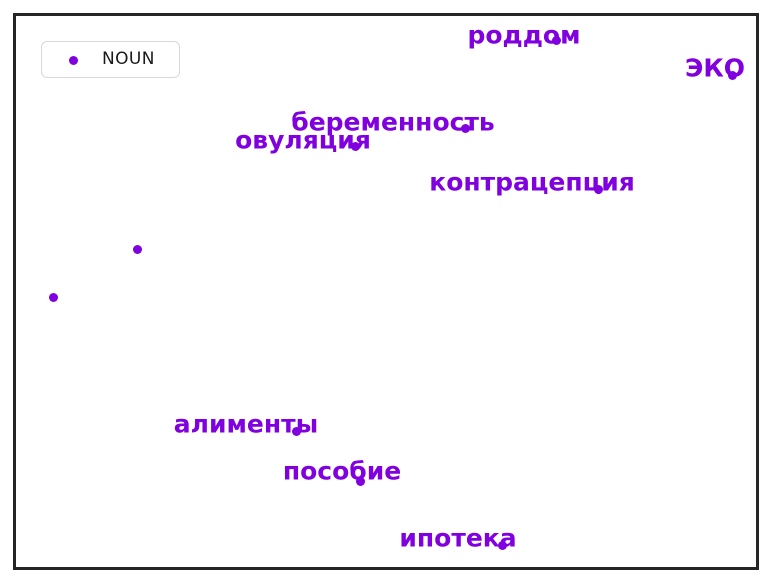 Image resolution: width=774 pixels, height=584 pixels. Describe the element at coordinates (342, 471) in the screenshot. I see `point-label: пособие` at that location.